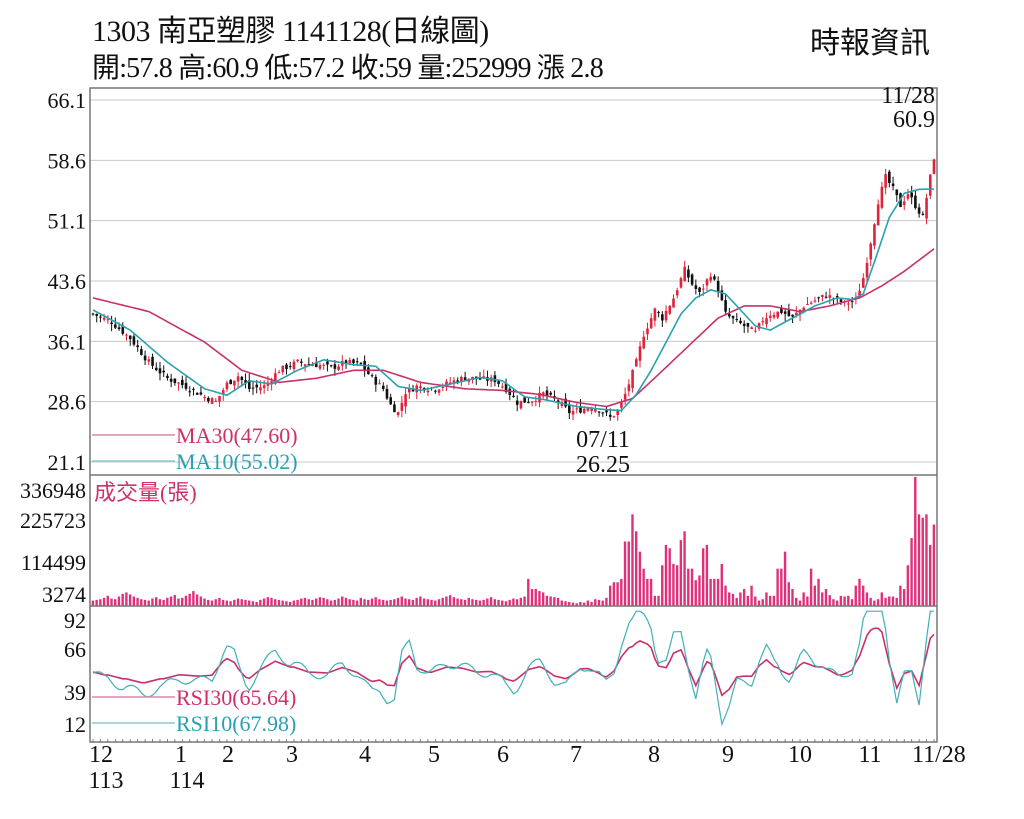 This screenshot has width=1024, height=819. What do you see at coordinates (365, 755) in the screenshot?
I see `svg-text: 4` at bounding box center [365, 755].